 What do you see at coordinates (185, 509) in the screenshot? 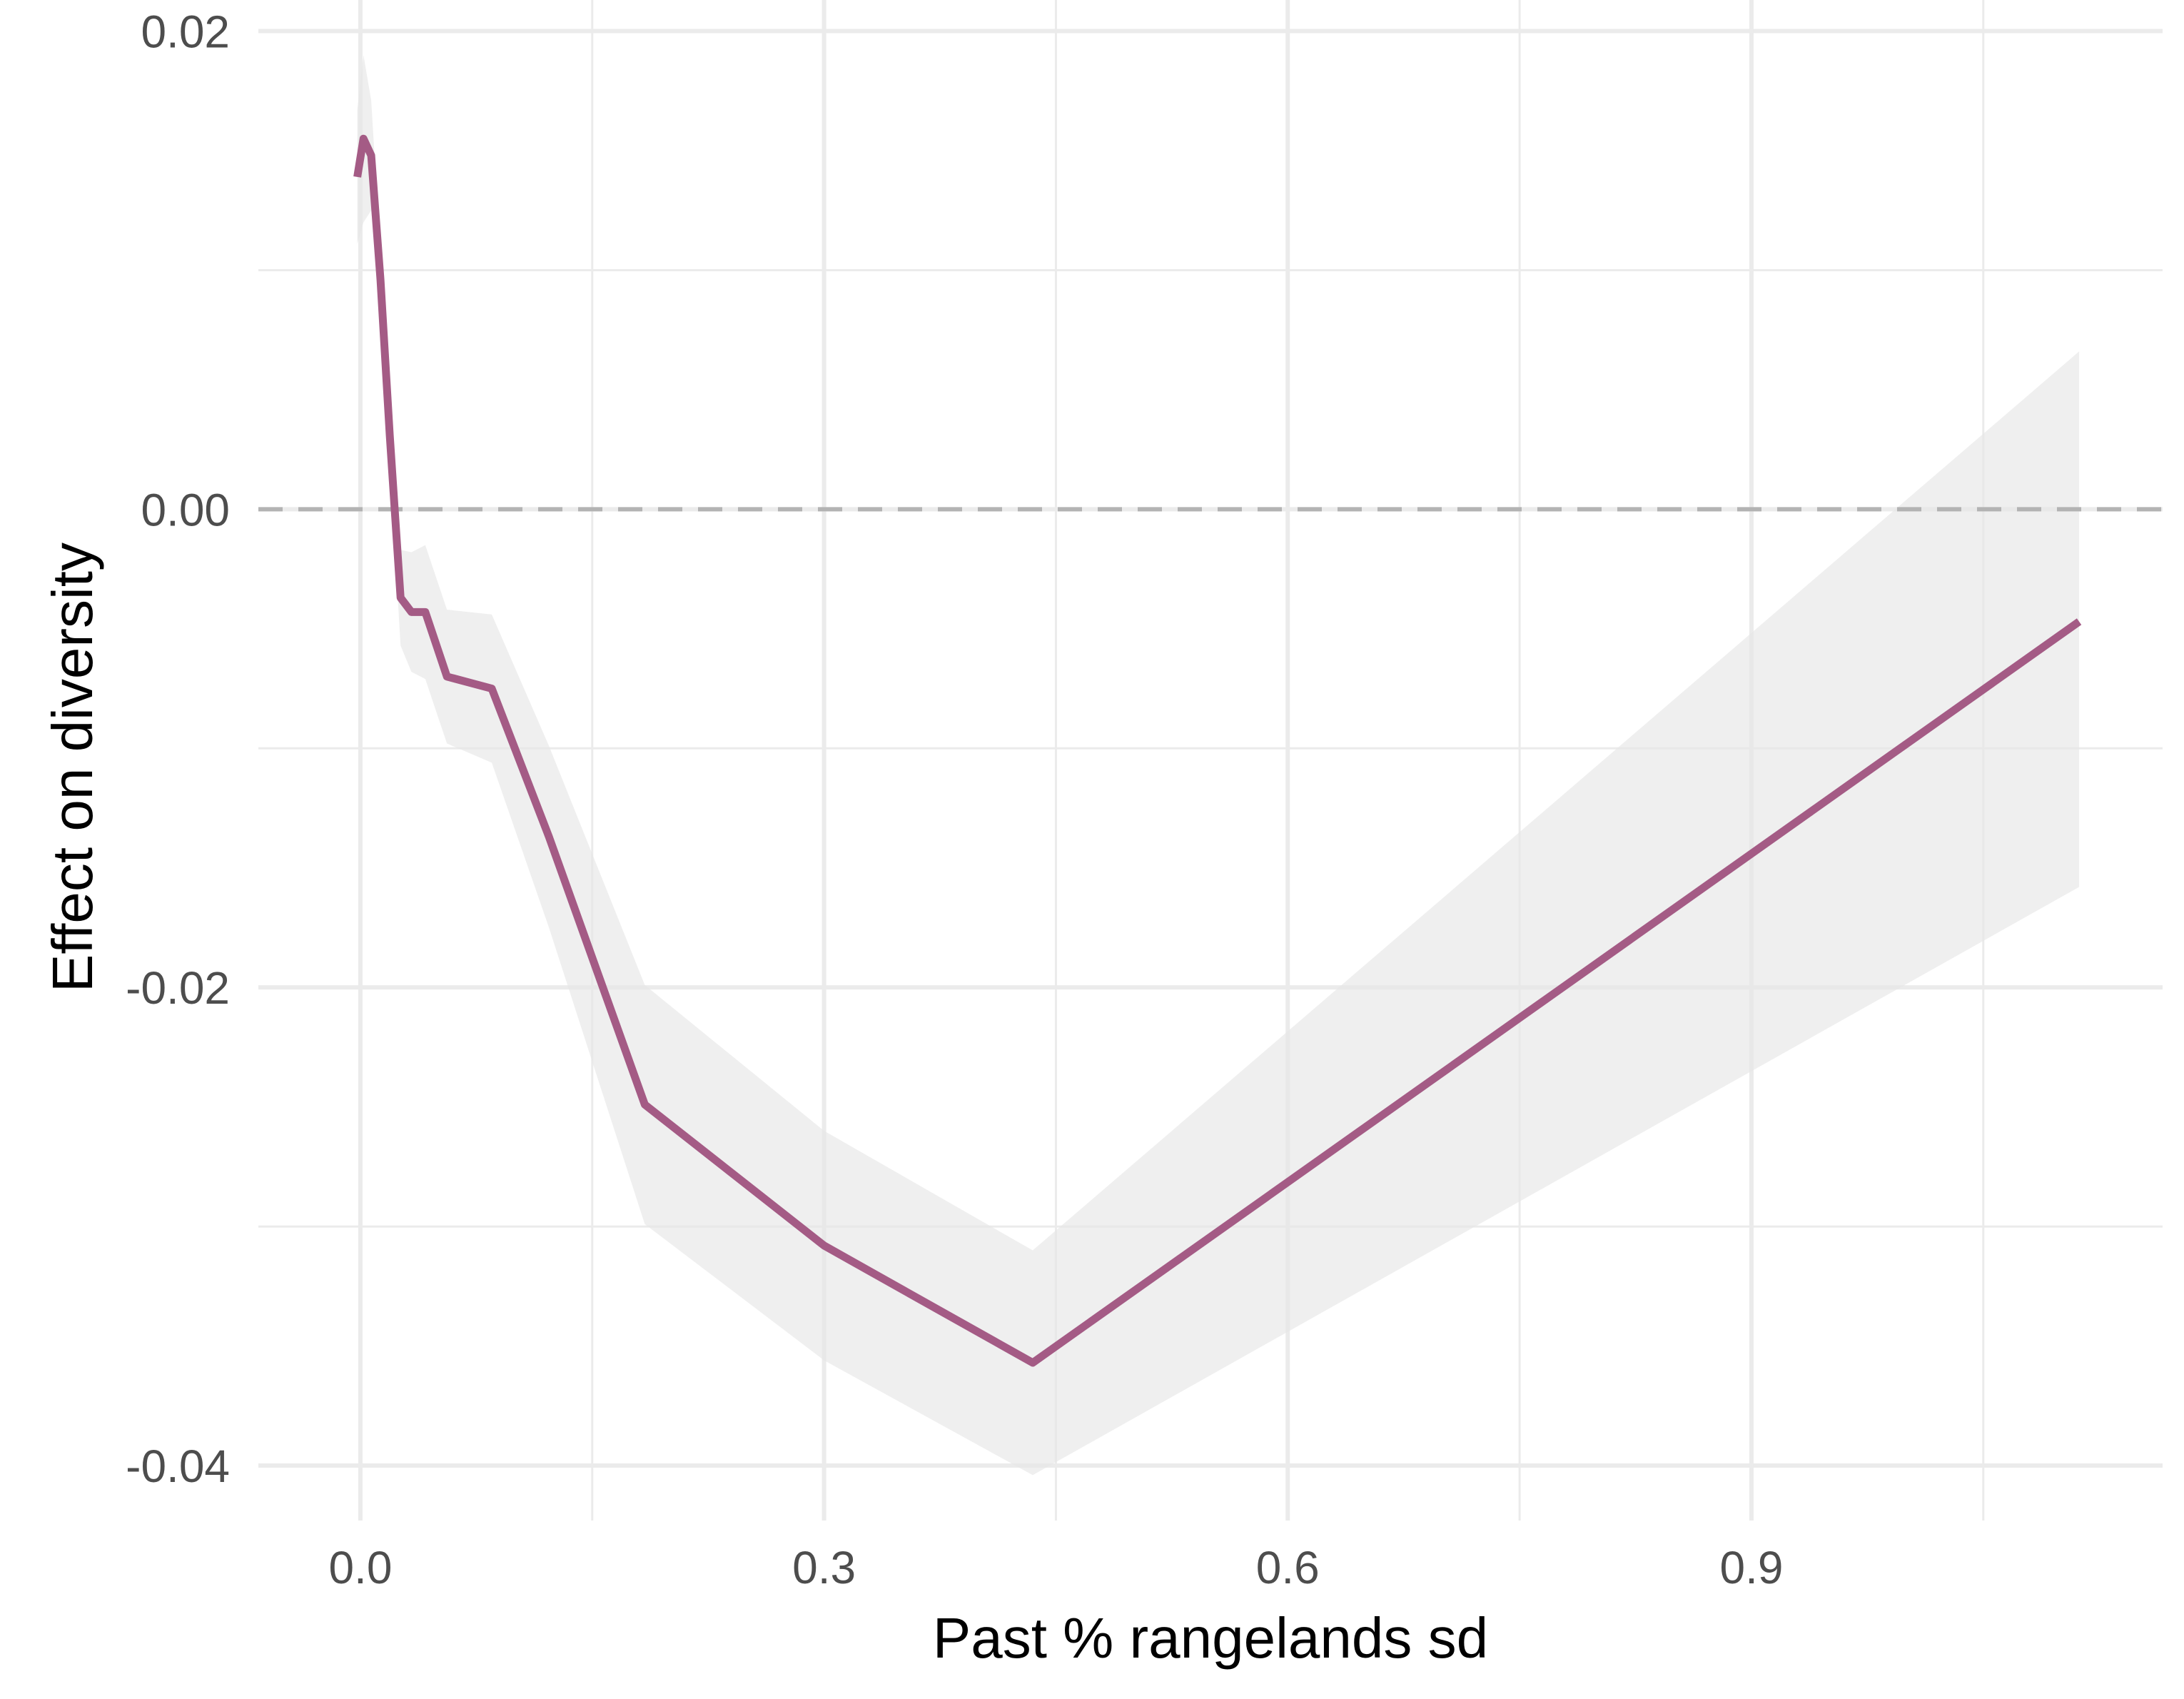
I see `y-tick-label: 0.00` at bounding box center [185, 509].